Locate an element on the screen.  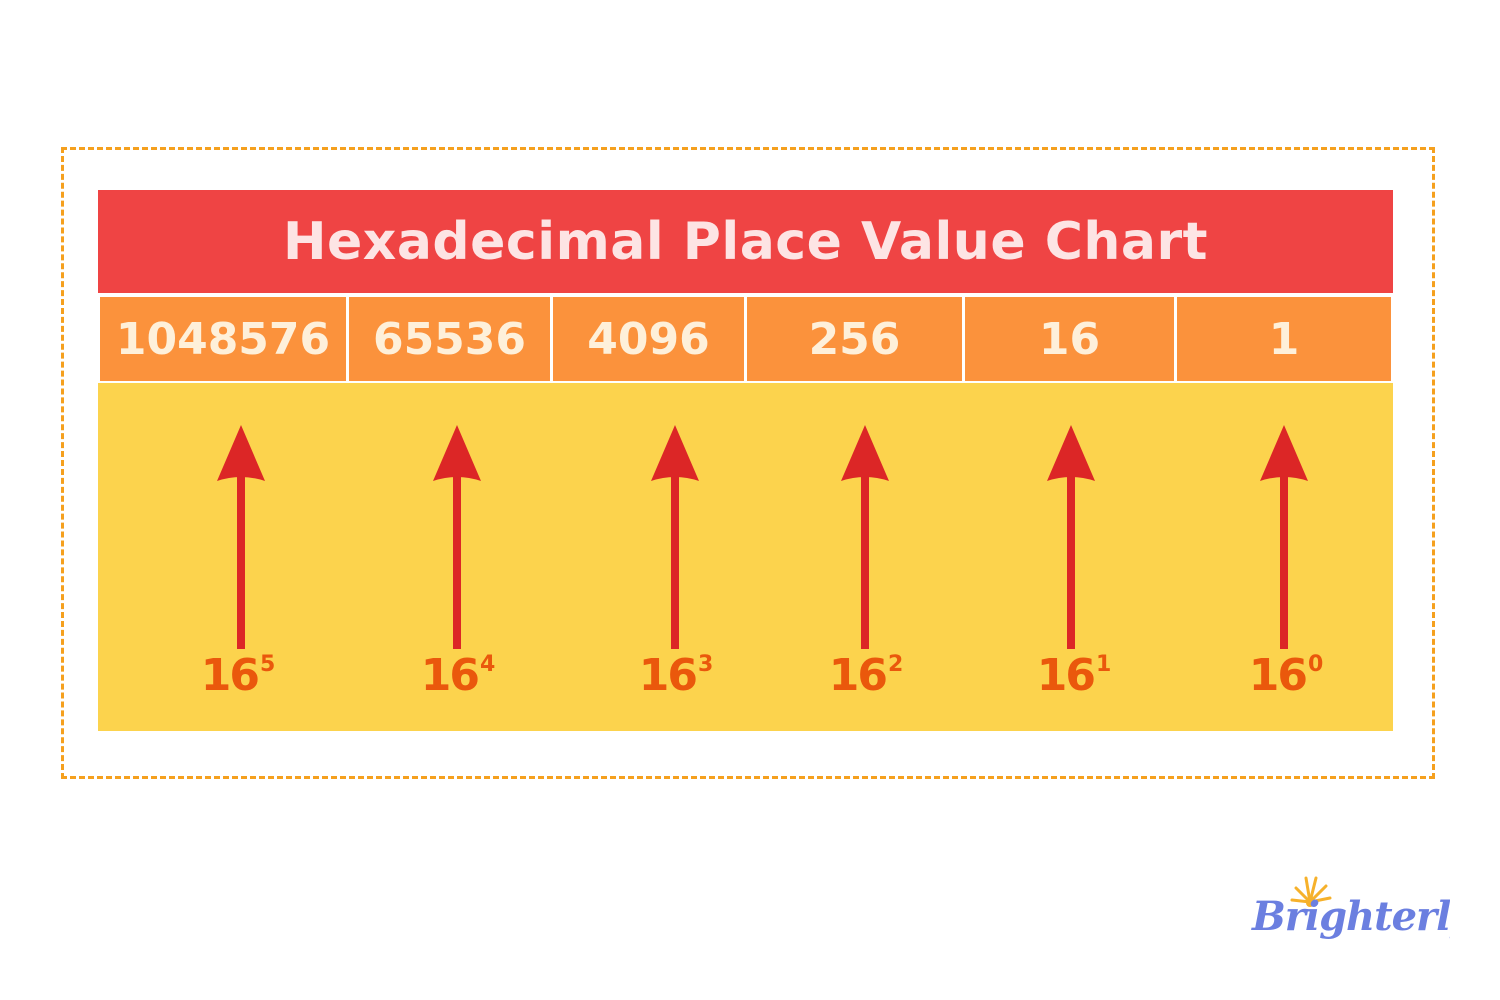
brighterly-logo: Brighterly is located at coordinates (1363, 912).